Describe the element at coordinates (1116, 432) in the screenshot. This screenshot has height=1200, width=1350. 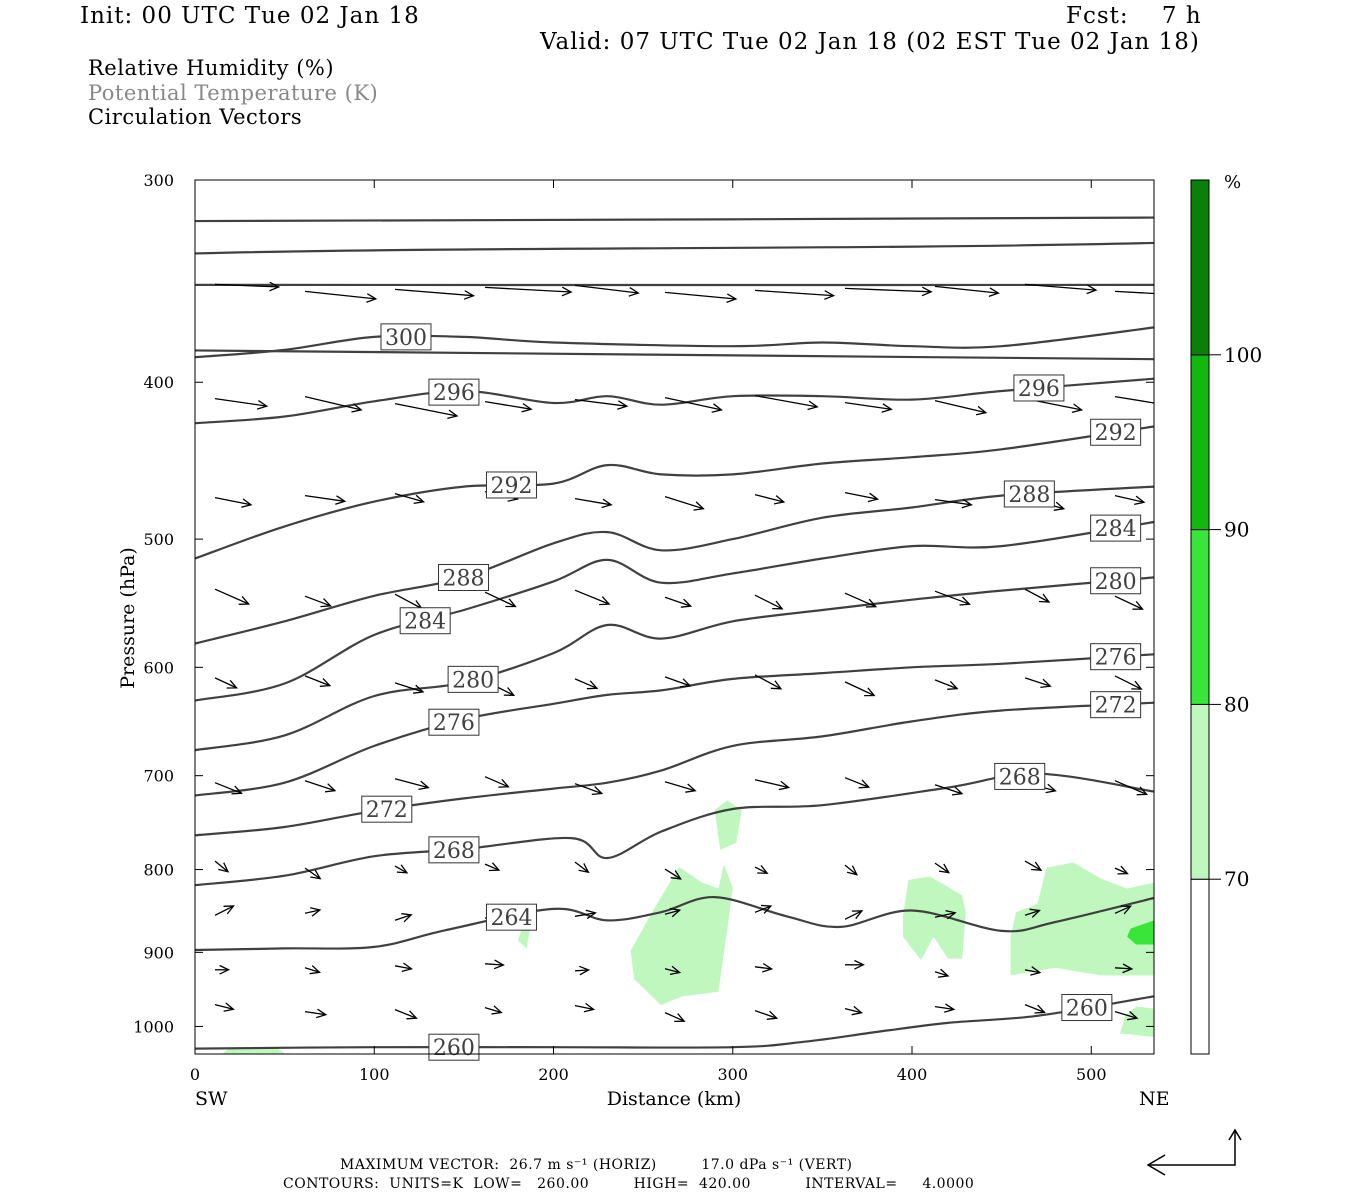
I see `contour-label: 292` at that location.